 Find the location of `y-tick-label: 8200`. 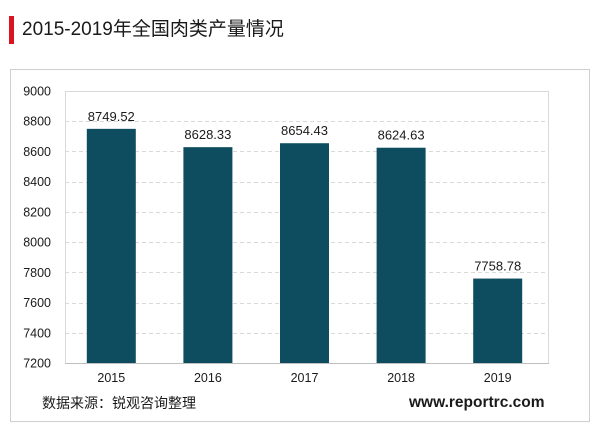

y-tick-label: 8200 is located at coordinates (37, 212).